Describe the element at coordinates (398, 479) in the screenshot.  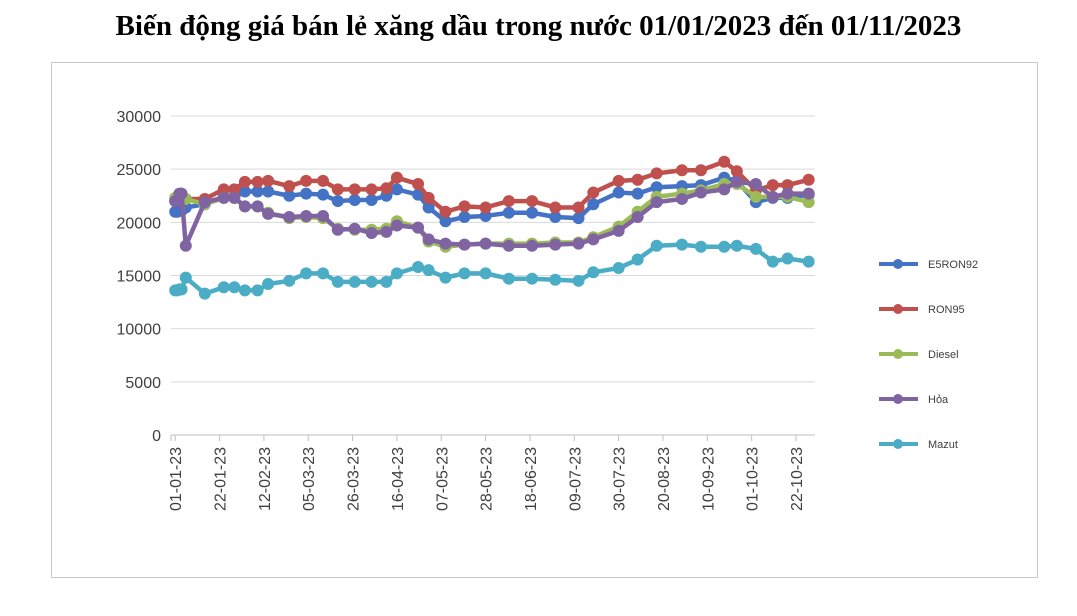
I see `x-tick-label: 16-04-23` at that location.